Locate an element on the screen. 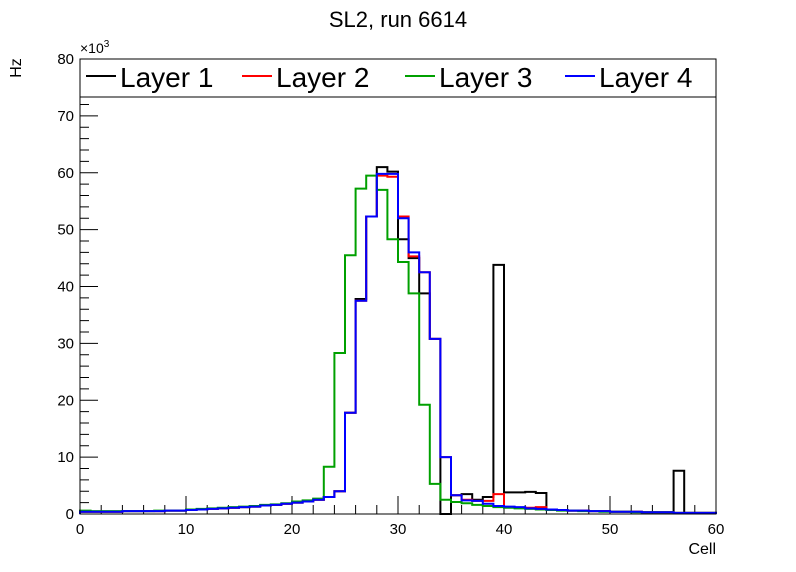 This screenshot has height=572, width=796. legend-label: Layer 2 is located at coordinates (322, 77).